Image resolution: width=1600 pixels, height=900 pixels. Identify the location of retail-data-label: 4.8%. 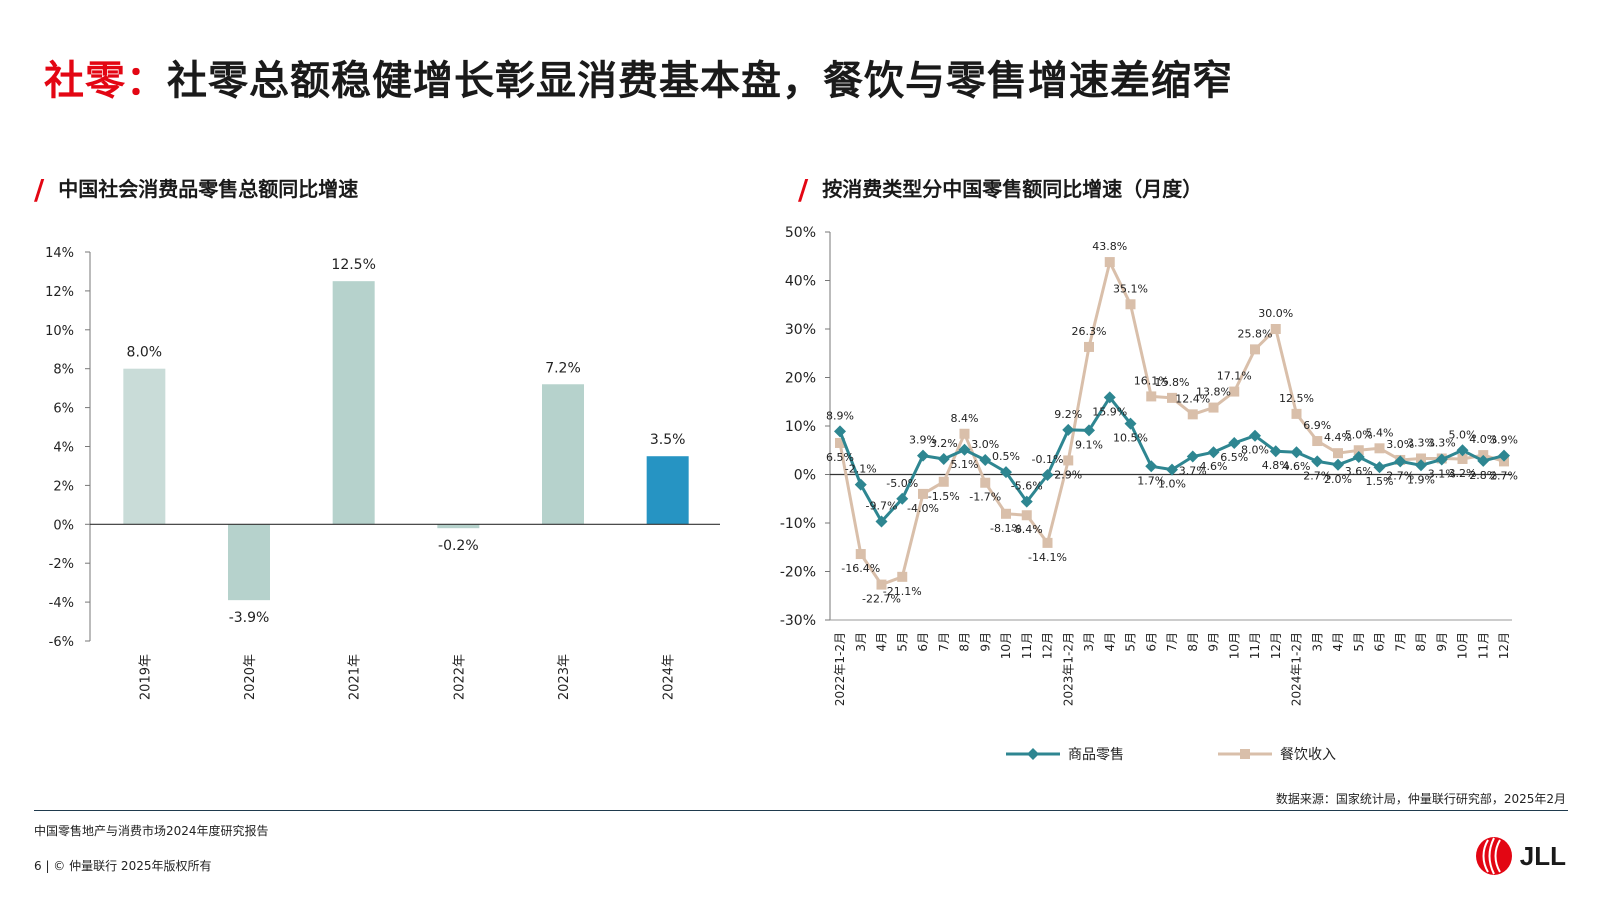
(1276, 465).